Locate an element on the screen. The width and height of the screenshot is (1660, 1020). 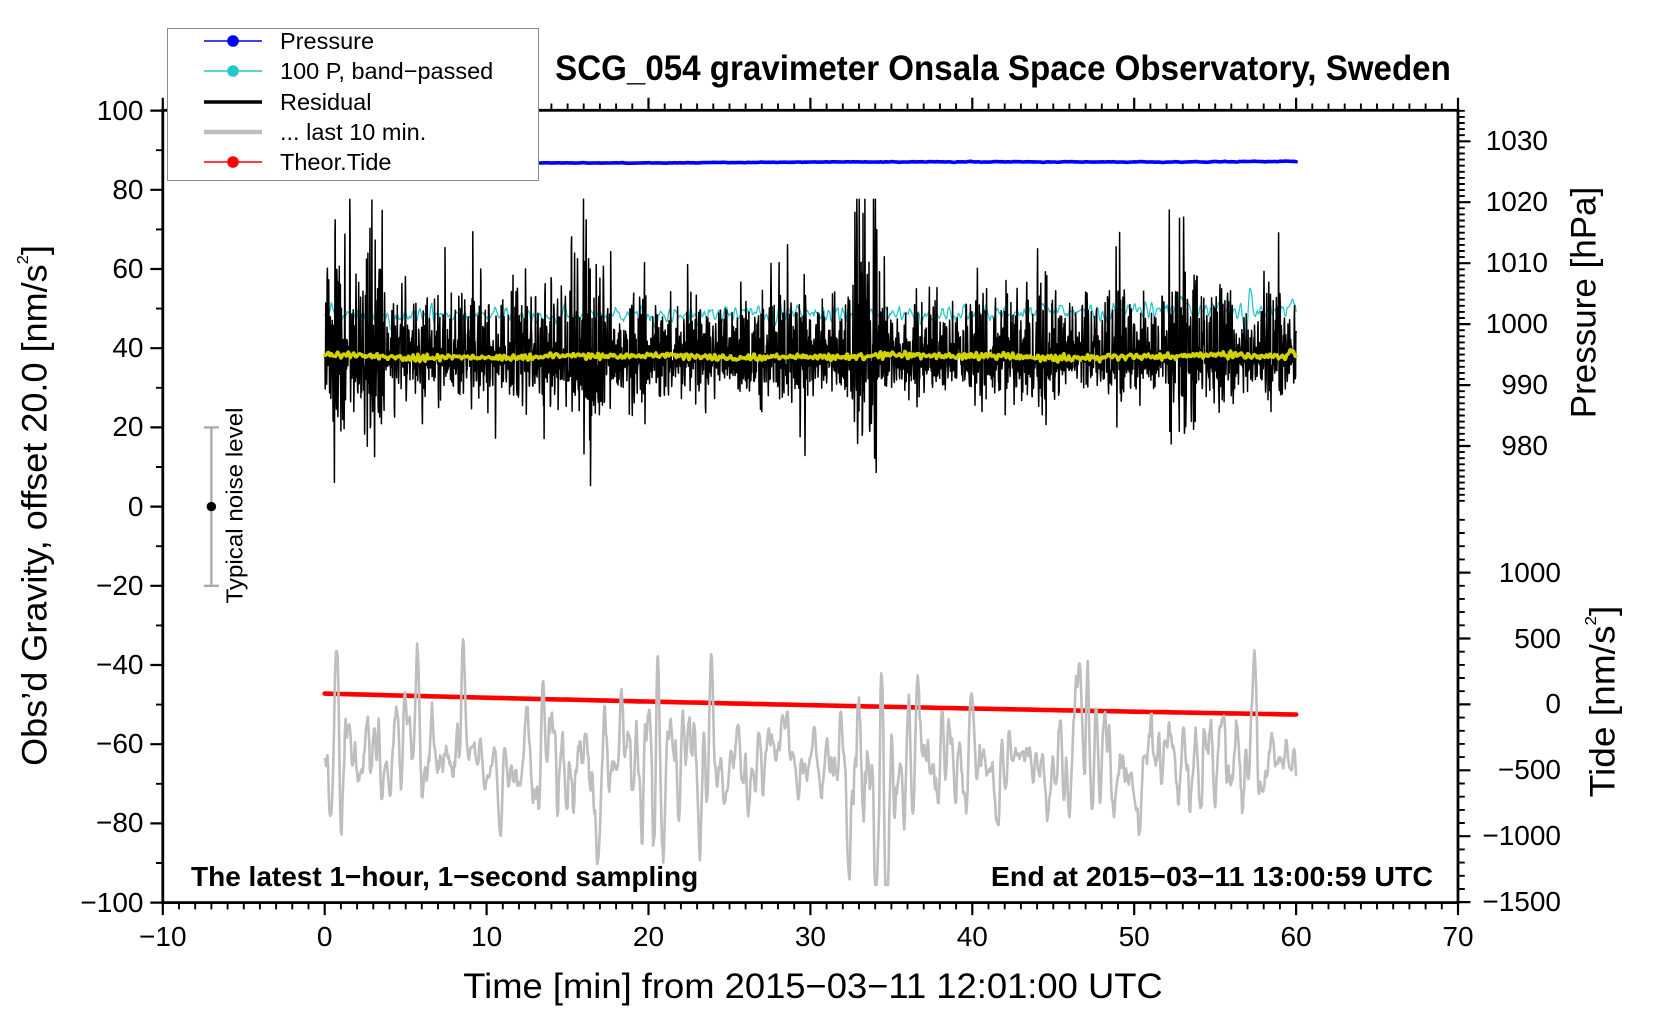
x-axis-label: Time [min] from 2015−03−11 12:01:00 UTC is located at coordinates (813, 986).